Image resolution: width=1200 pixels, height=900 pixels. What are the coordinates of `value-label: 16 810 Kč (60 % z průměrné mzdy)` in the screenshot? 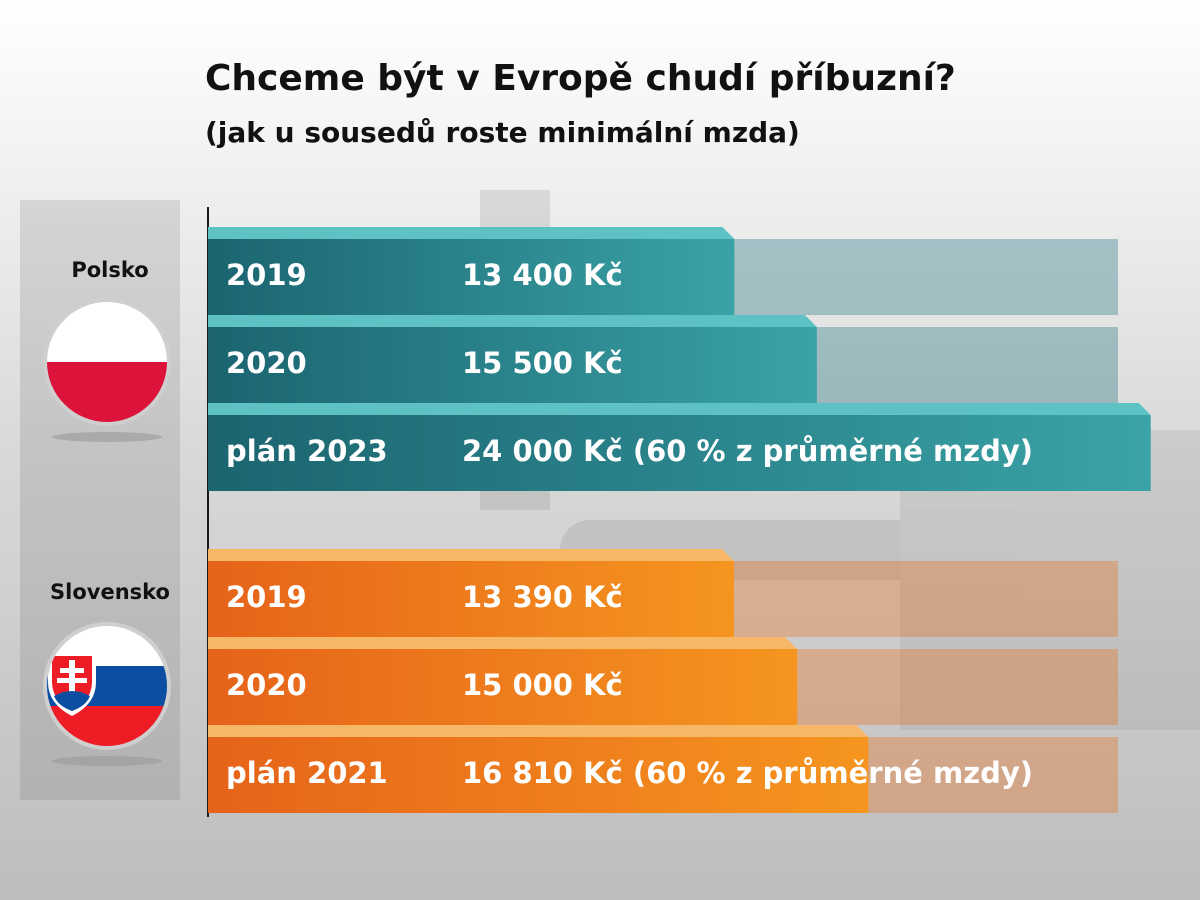 It's located at (747, 773).